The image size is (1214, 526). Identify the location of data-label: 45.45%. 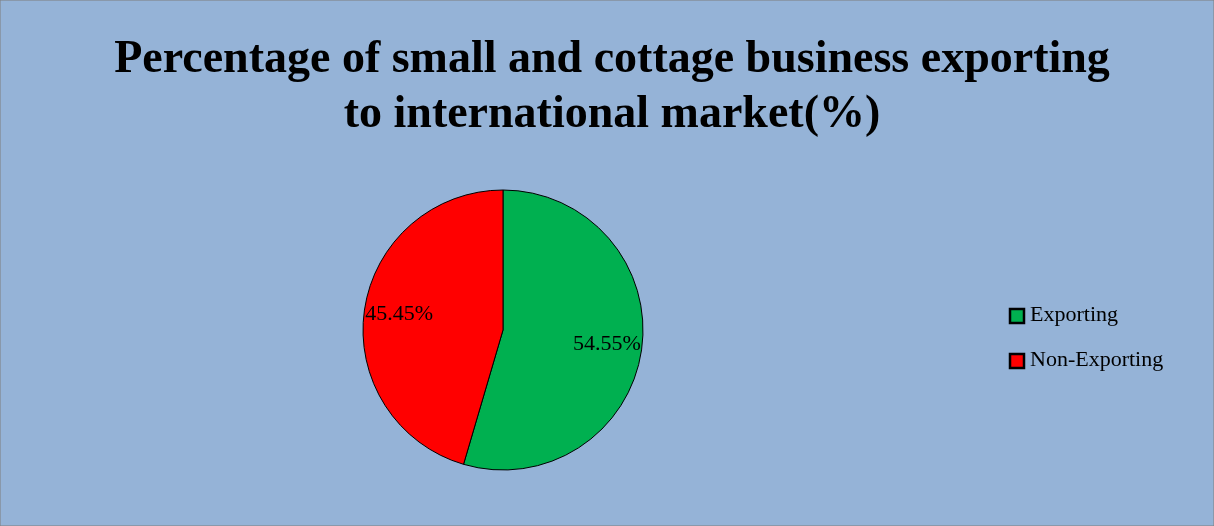
(399, 313).